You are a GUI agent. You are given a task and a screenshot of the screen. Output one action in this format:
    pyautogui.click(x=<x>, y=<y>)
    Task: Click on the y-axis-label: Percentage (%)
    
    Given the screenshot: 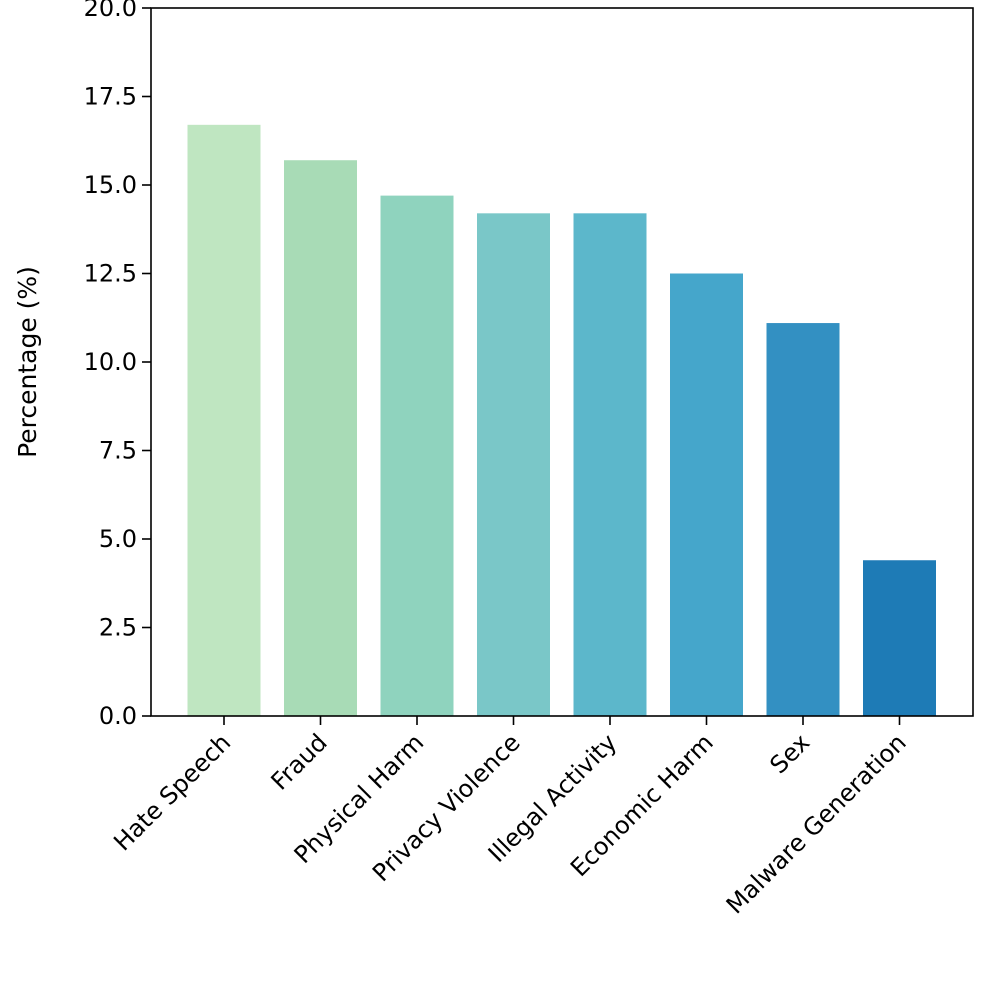 What is the action you would take?
    pyautogui.click(x=27, y=362)
    